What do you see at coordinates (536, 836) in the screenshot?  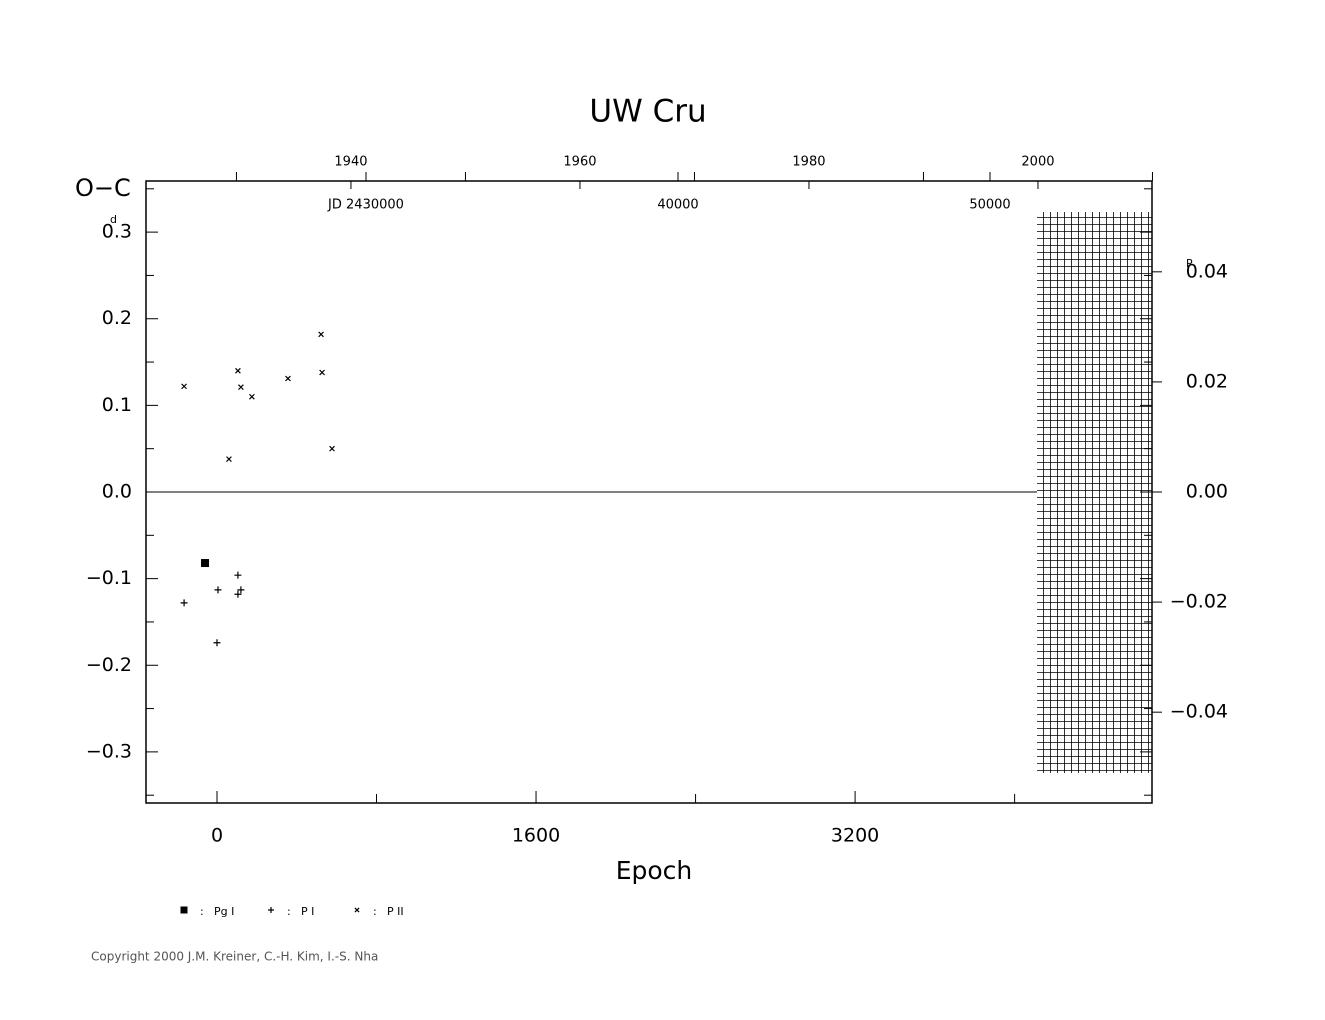 I see `x-tick-label: 1600` at bounding box center [536, 836].